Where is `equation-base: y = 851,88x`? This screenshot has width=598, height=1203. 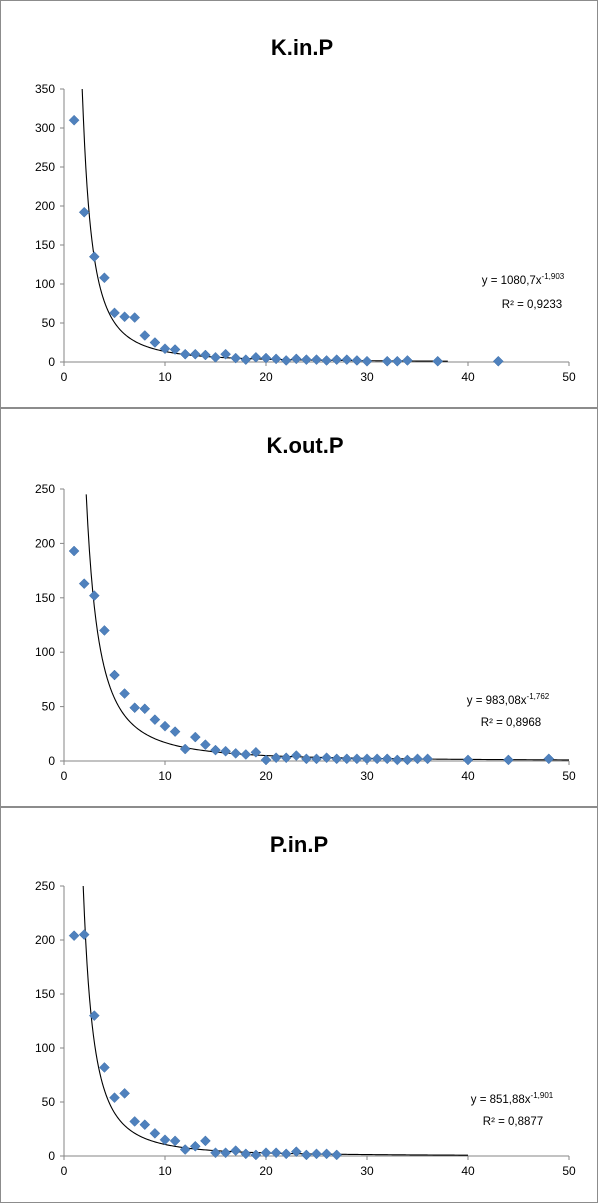
equation-base: y = 851,88x is located at coordinates (501, 1100).